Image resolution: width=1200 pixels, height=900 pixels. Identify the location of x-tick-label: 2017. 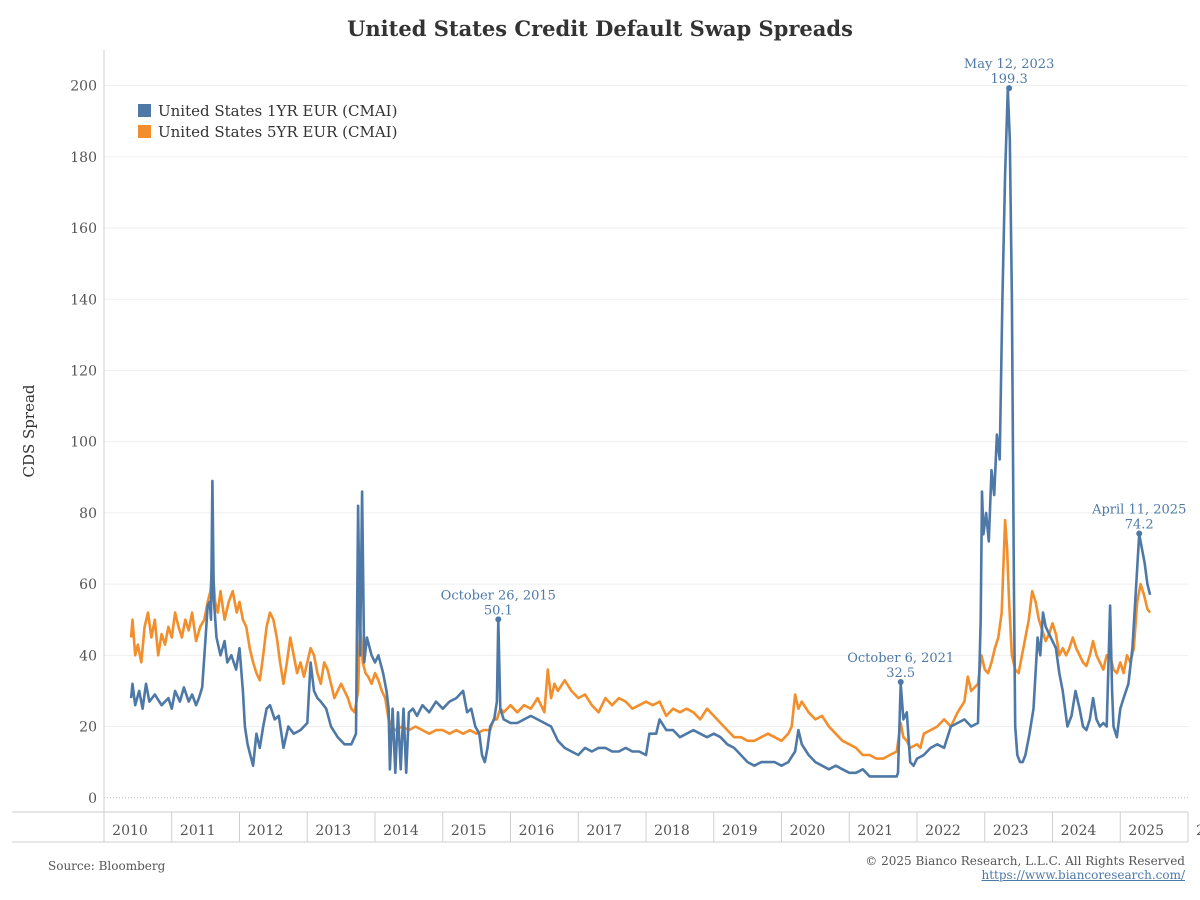
(604, 831).